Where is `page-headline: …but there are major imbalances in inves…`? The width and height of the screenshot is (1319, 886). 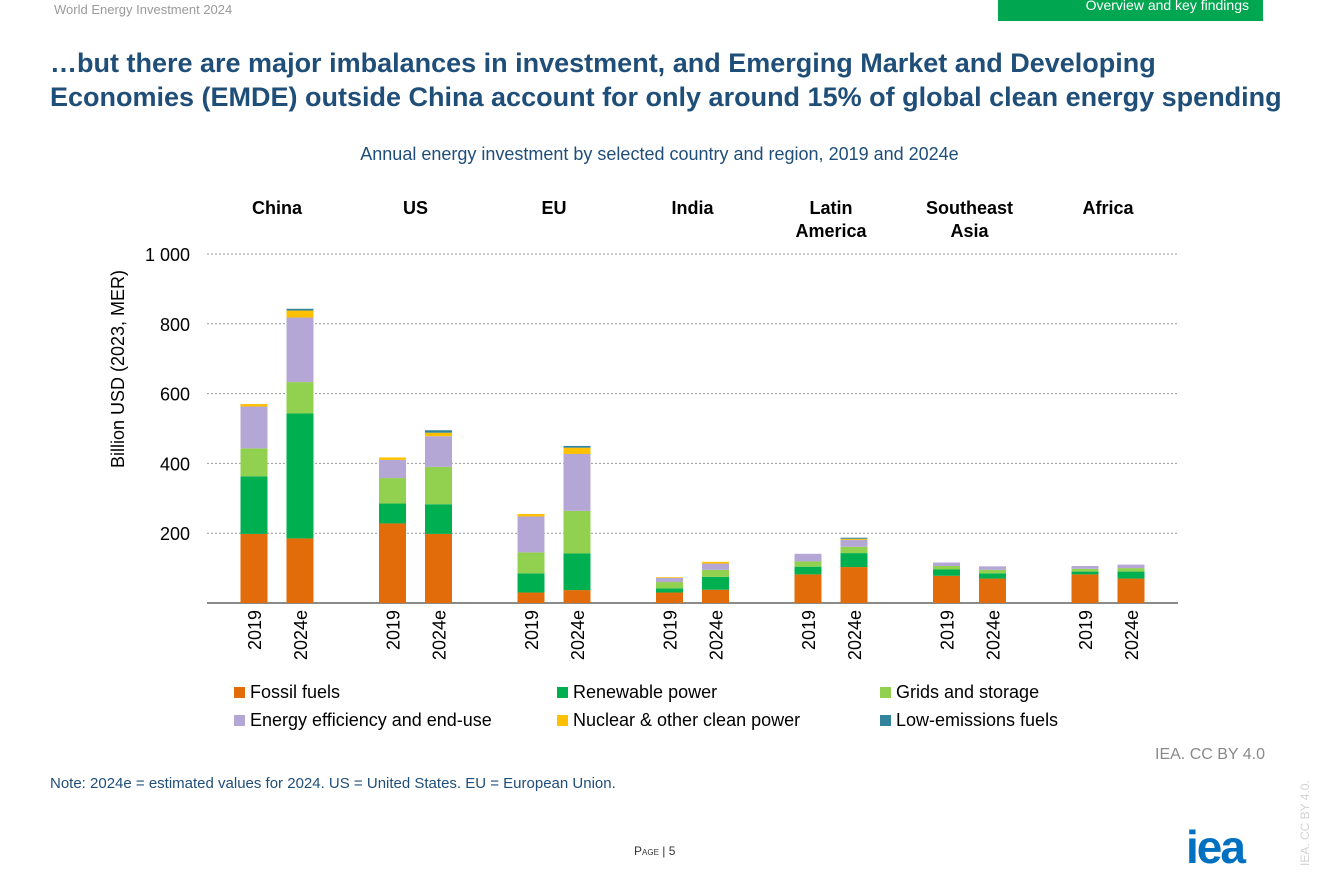 page-headline: …but there are major imbalances in inves… is located at coordinates (666, 80).